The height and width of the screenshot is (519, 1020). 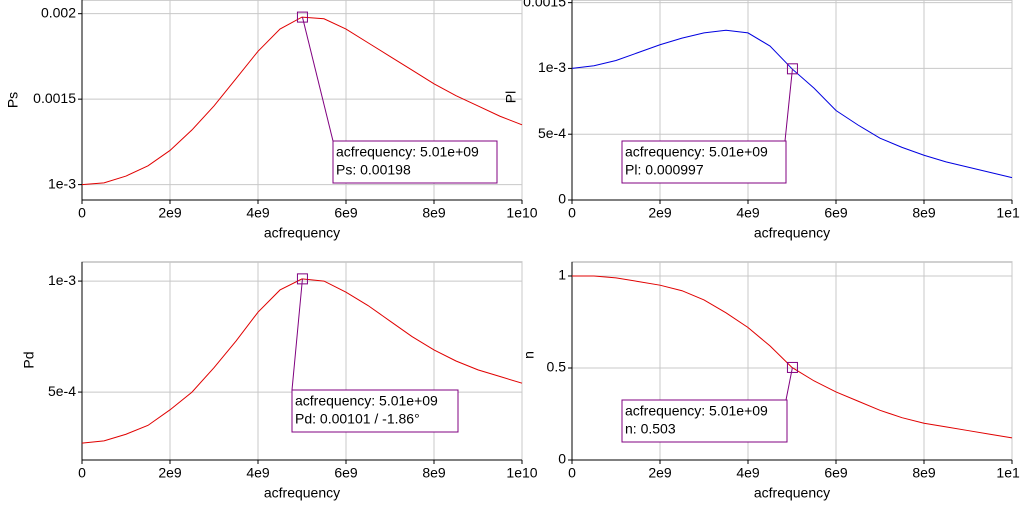 What do you see at coordinates (664, 170) in the screenshot?
I see `annotation-text: Pl: 0.000997` at bounding box center [664, 170].